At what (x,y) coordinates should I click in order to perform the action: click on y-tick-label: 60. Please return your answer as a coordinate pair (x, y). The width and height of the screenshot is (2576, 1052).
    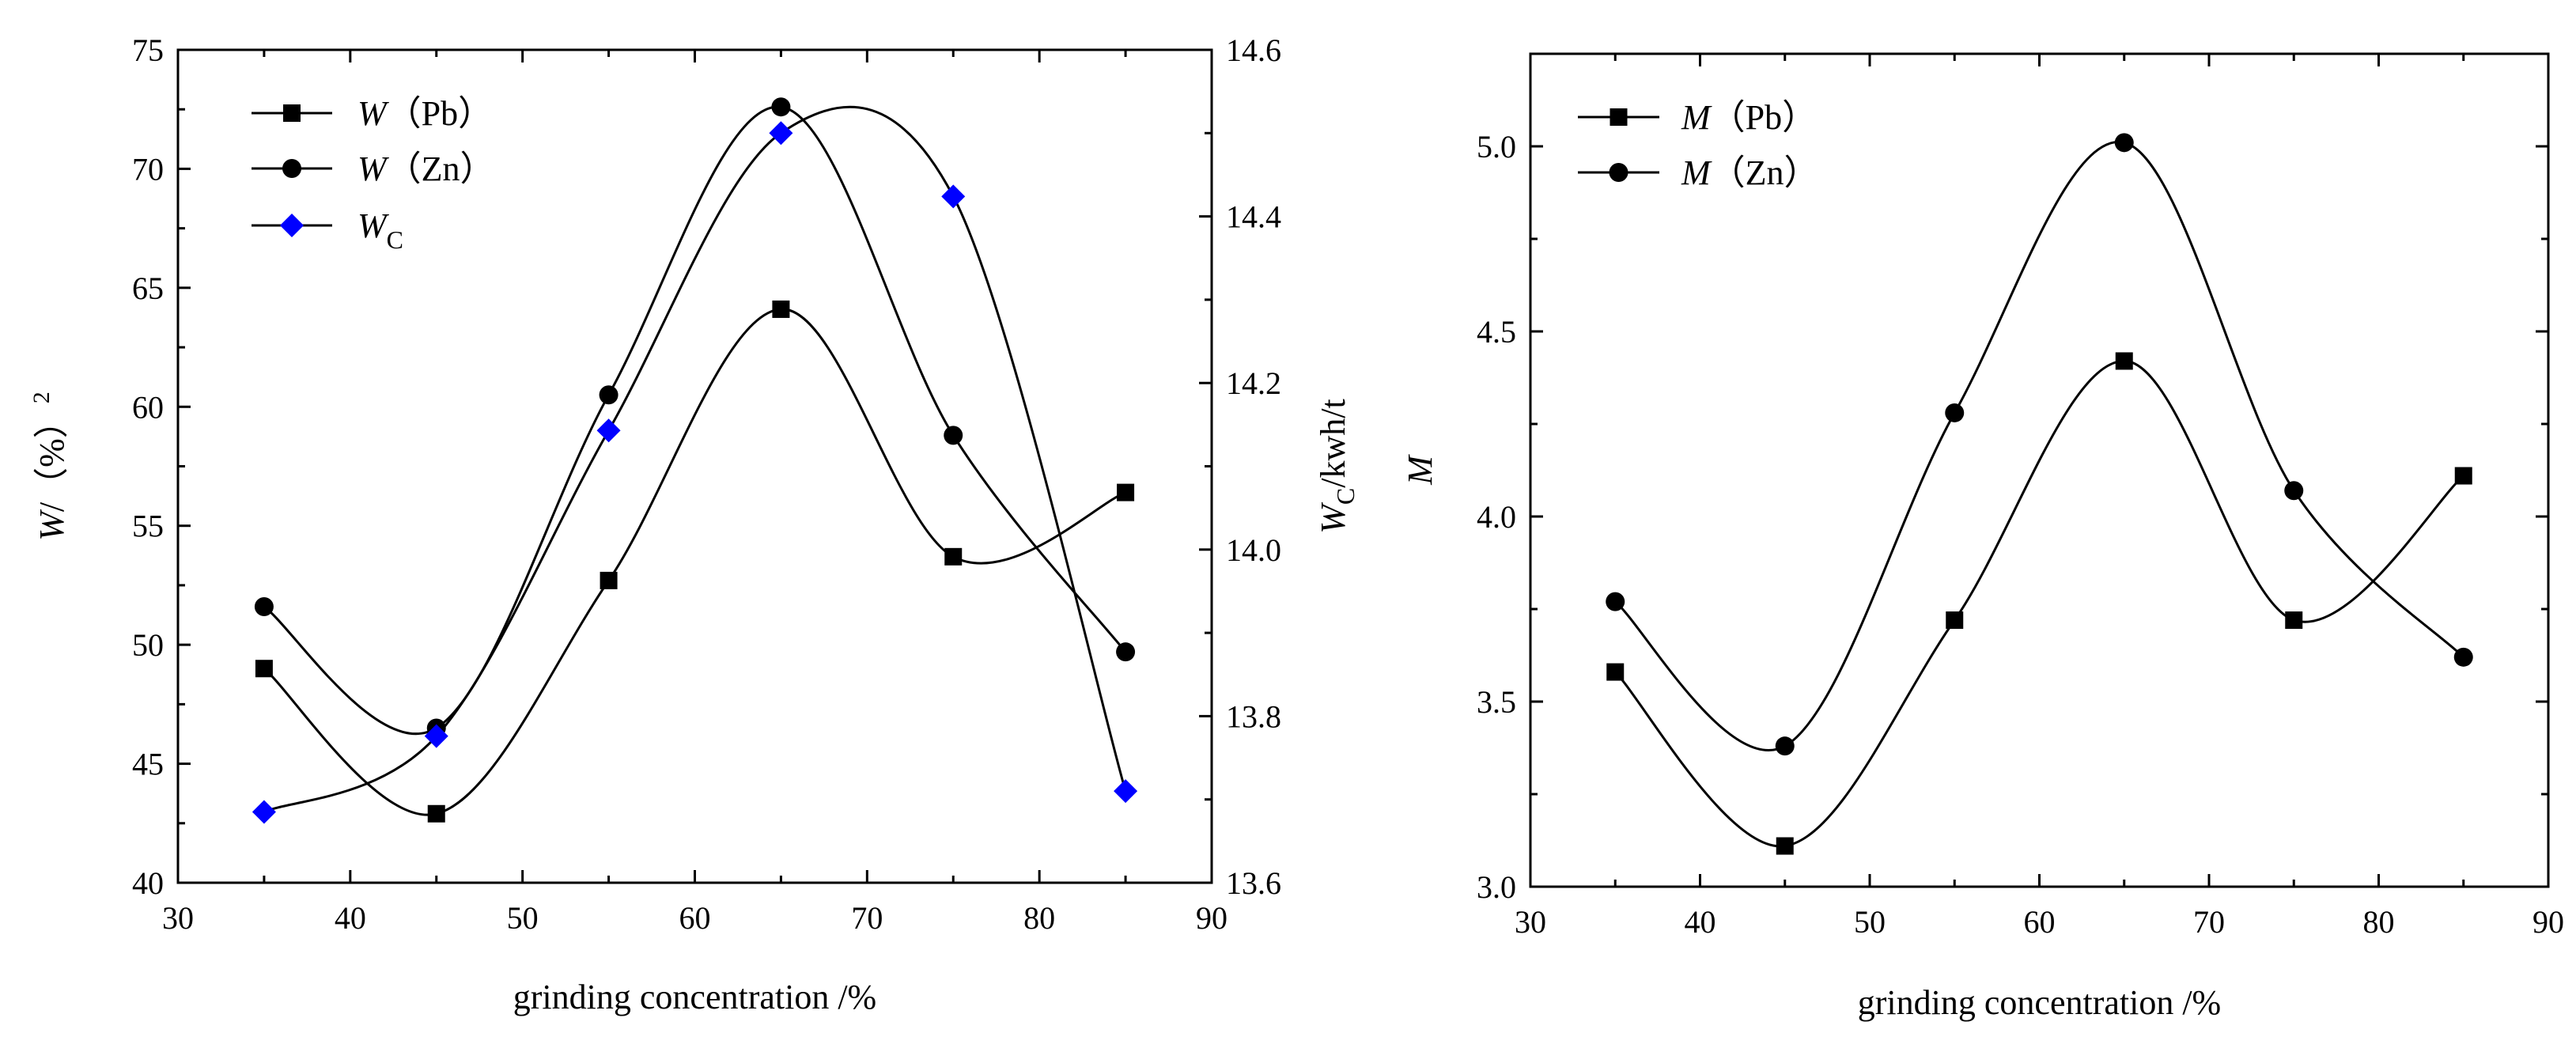
    Looking at the image, I should click on (148, 407).